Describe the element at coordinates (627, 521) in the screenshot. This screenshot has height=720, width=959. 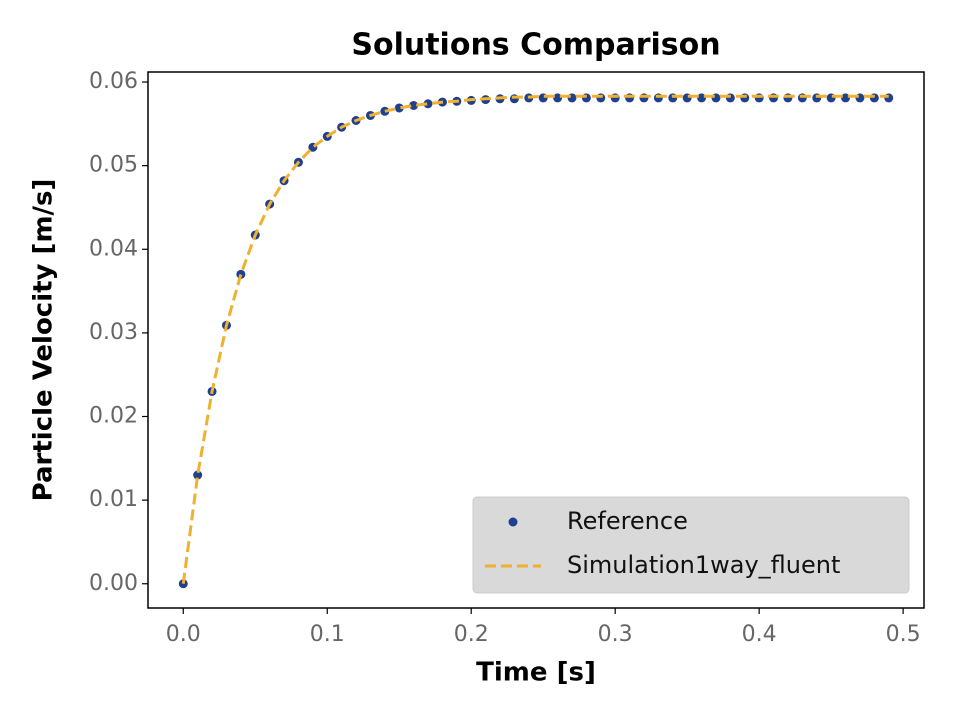
I see `legend-label: Reference` at that location.